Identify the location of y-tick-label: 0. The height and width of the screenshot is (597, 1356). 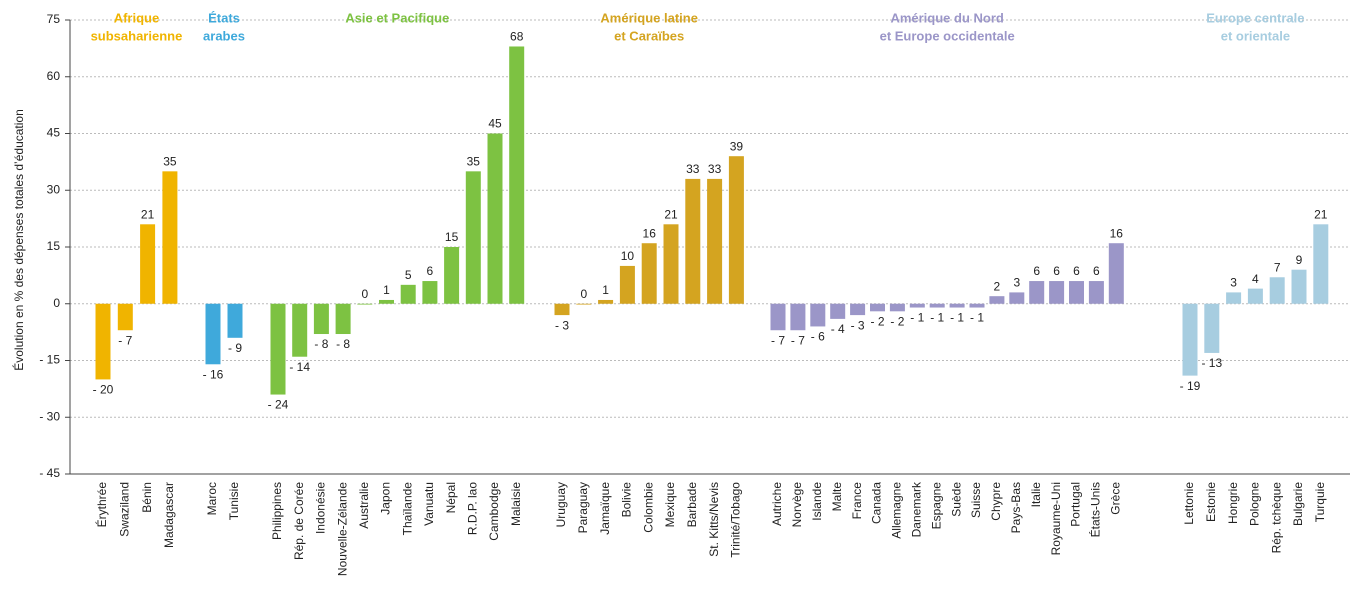
(56, 303).